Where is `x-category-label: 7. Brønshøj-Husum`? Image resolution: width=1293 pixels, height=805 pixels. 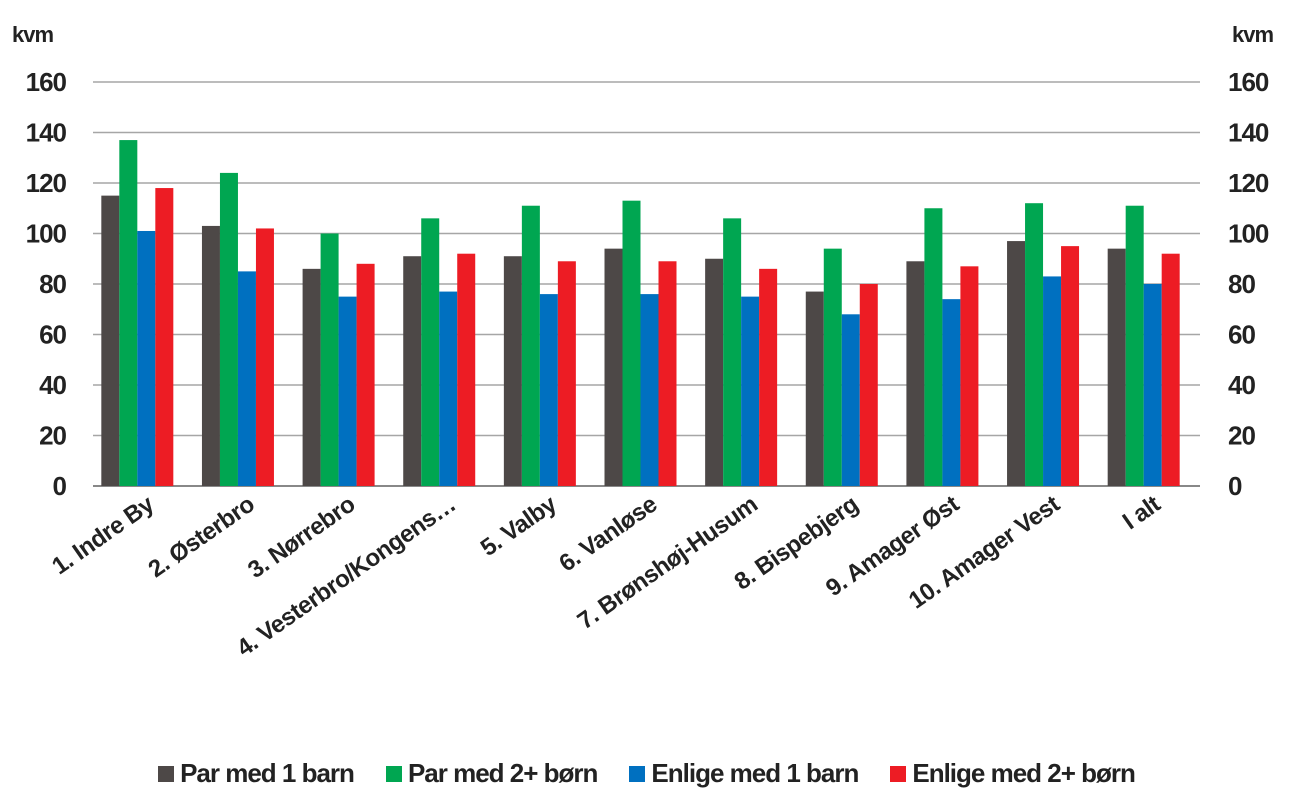
x-category-label: 7. Brønshøj-Husum is located at coordinates (668, 563).